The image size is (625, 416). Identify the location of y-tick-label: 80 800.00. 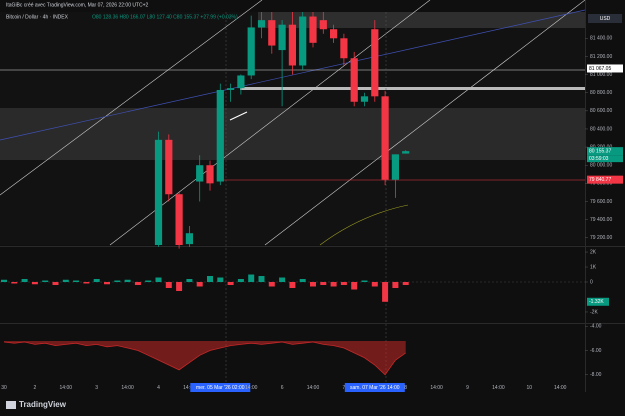
(601, 93).